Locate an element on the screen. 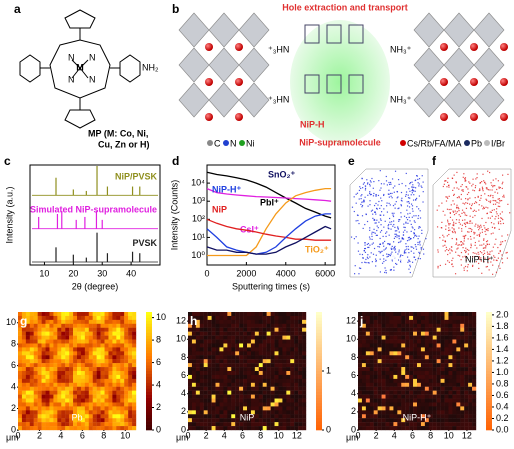 This screenshot has height=449, width=514. octahedron is located at coordinates (224, 65).